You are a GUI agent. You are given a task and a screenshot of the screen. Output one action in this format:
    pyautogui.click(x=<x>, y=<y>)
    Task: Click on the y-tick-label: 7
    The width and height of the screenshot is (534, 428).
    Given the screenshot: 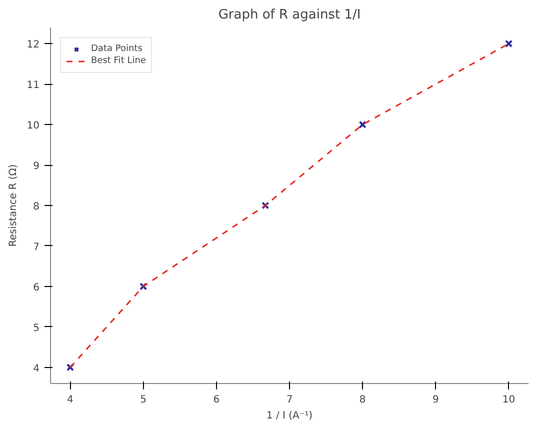 What is the action you would take?
    pyautogui.click(x=36, y=247)
    